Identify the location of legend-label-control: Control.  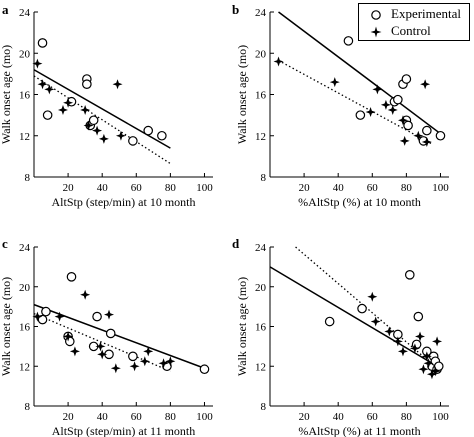
(411, 30).